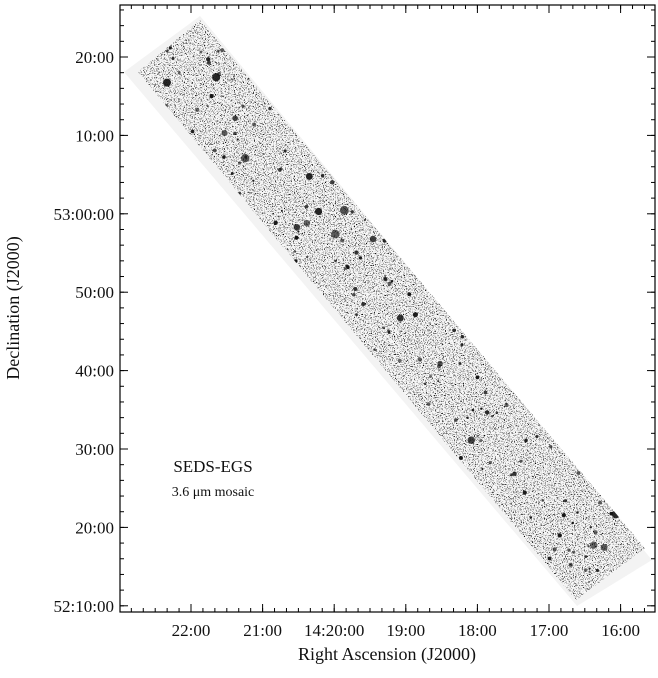  Describe the element at coordinates (94, 292) in the screenshot. I see `y-tick-label: 50:00` at that location.